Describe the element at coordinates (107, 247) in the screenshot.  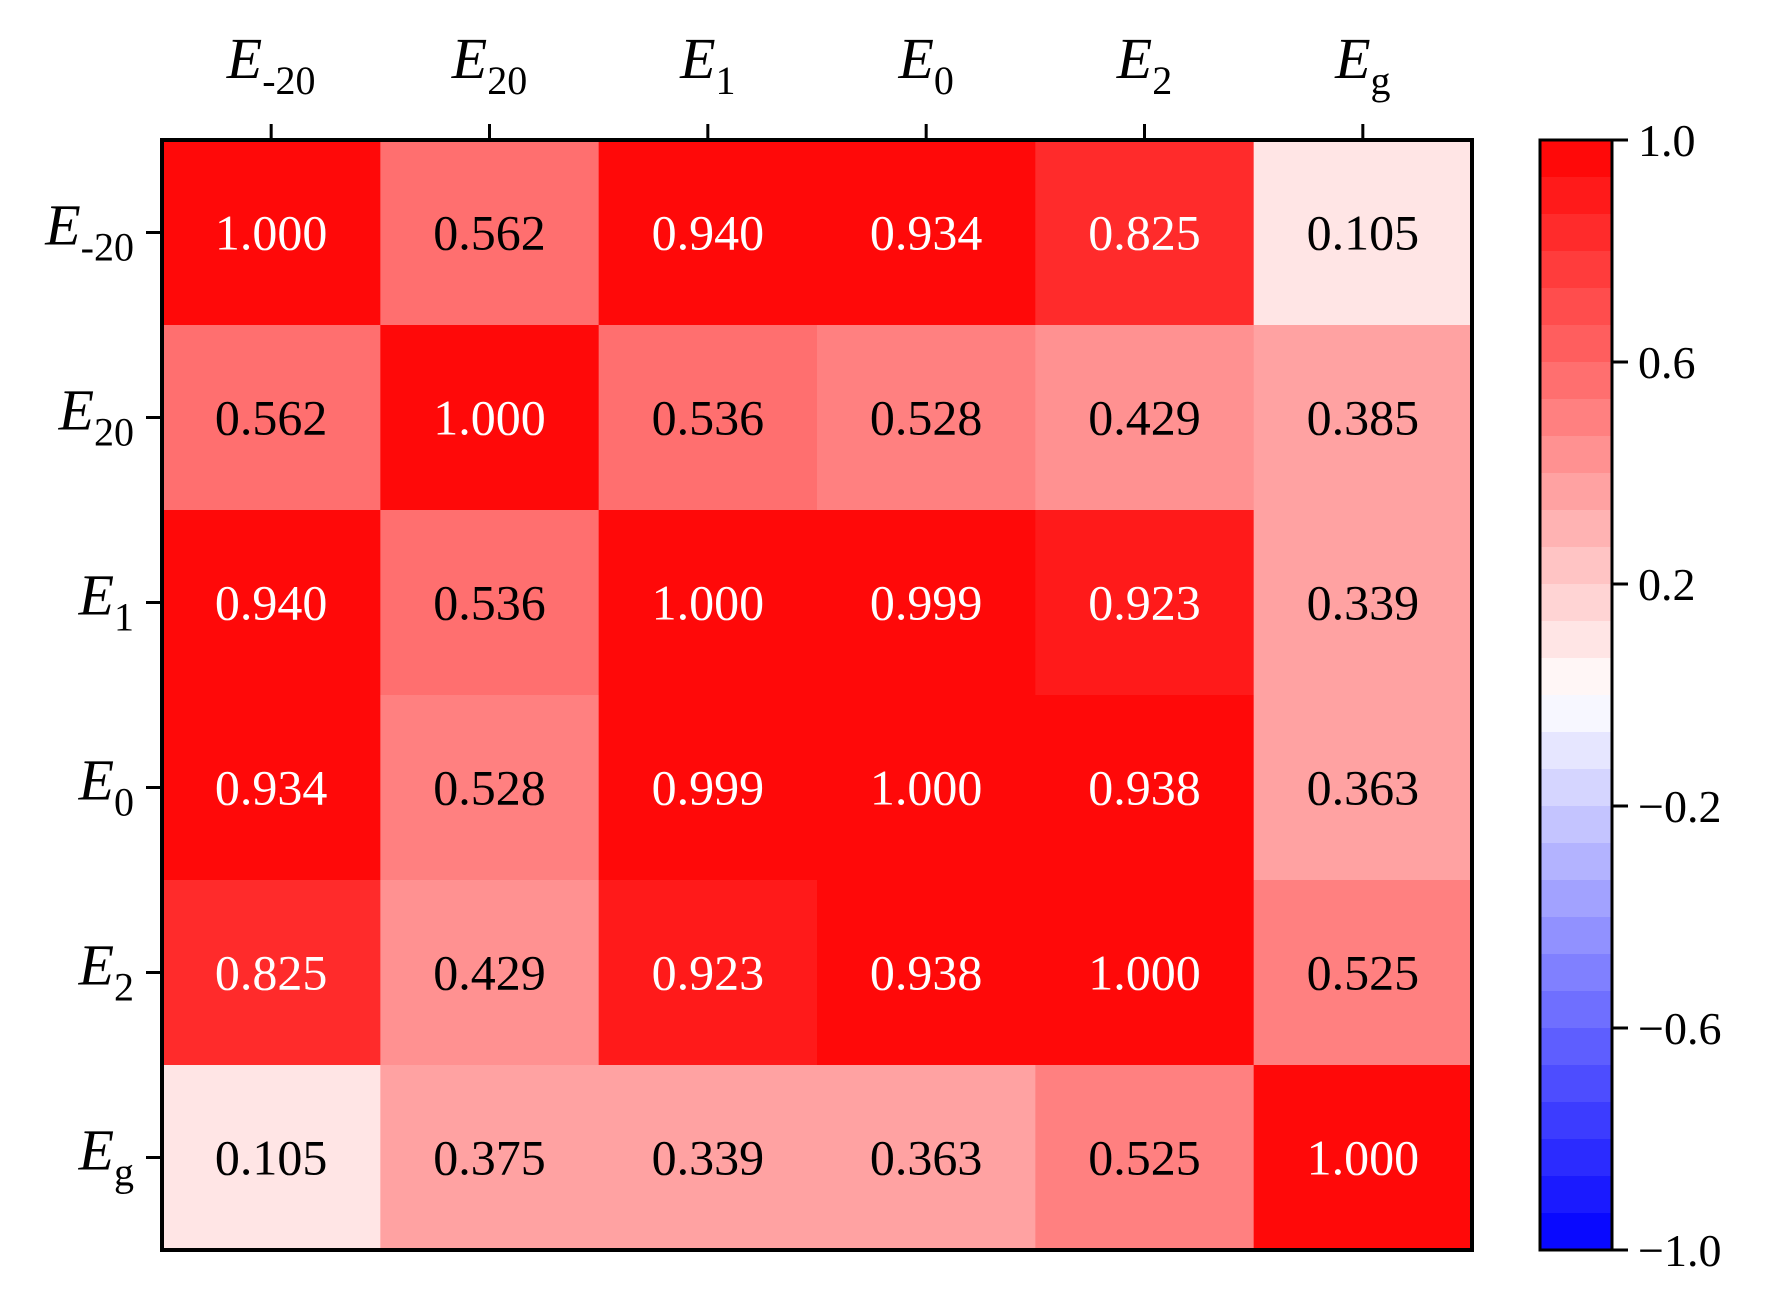
I see `axis-label-subscript: -20` at that location.